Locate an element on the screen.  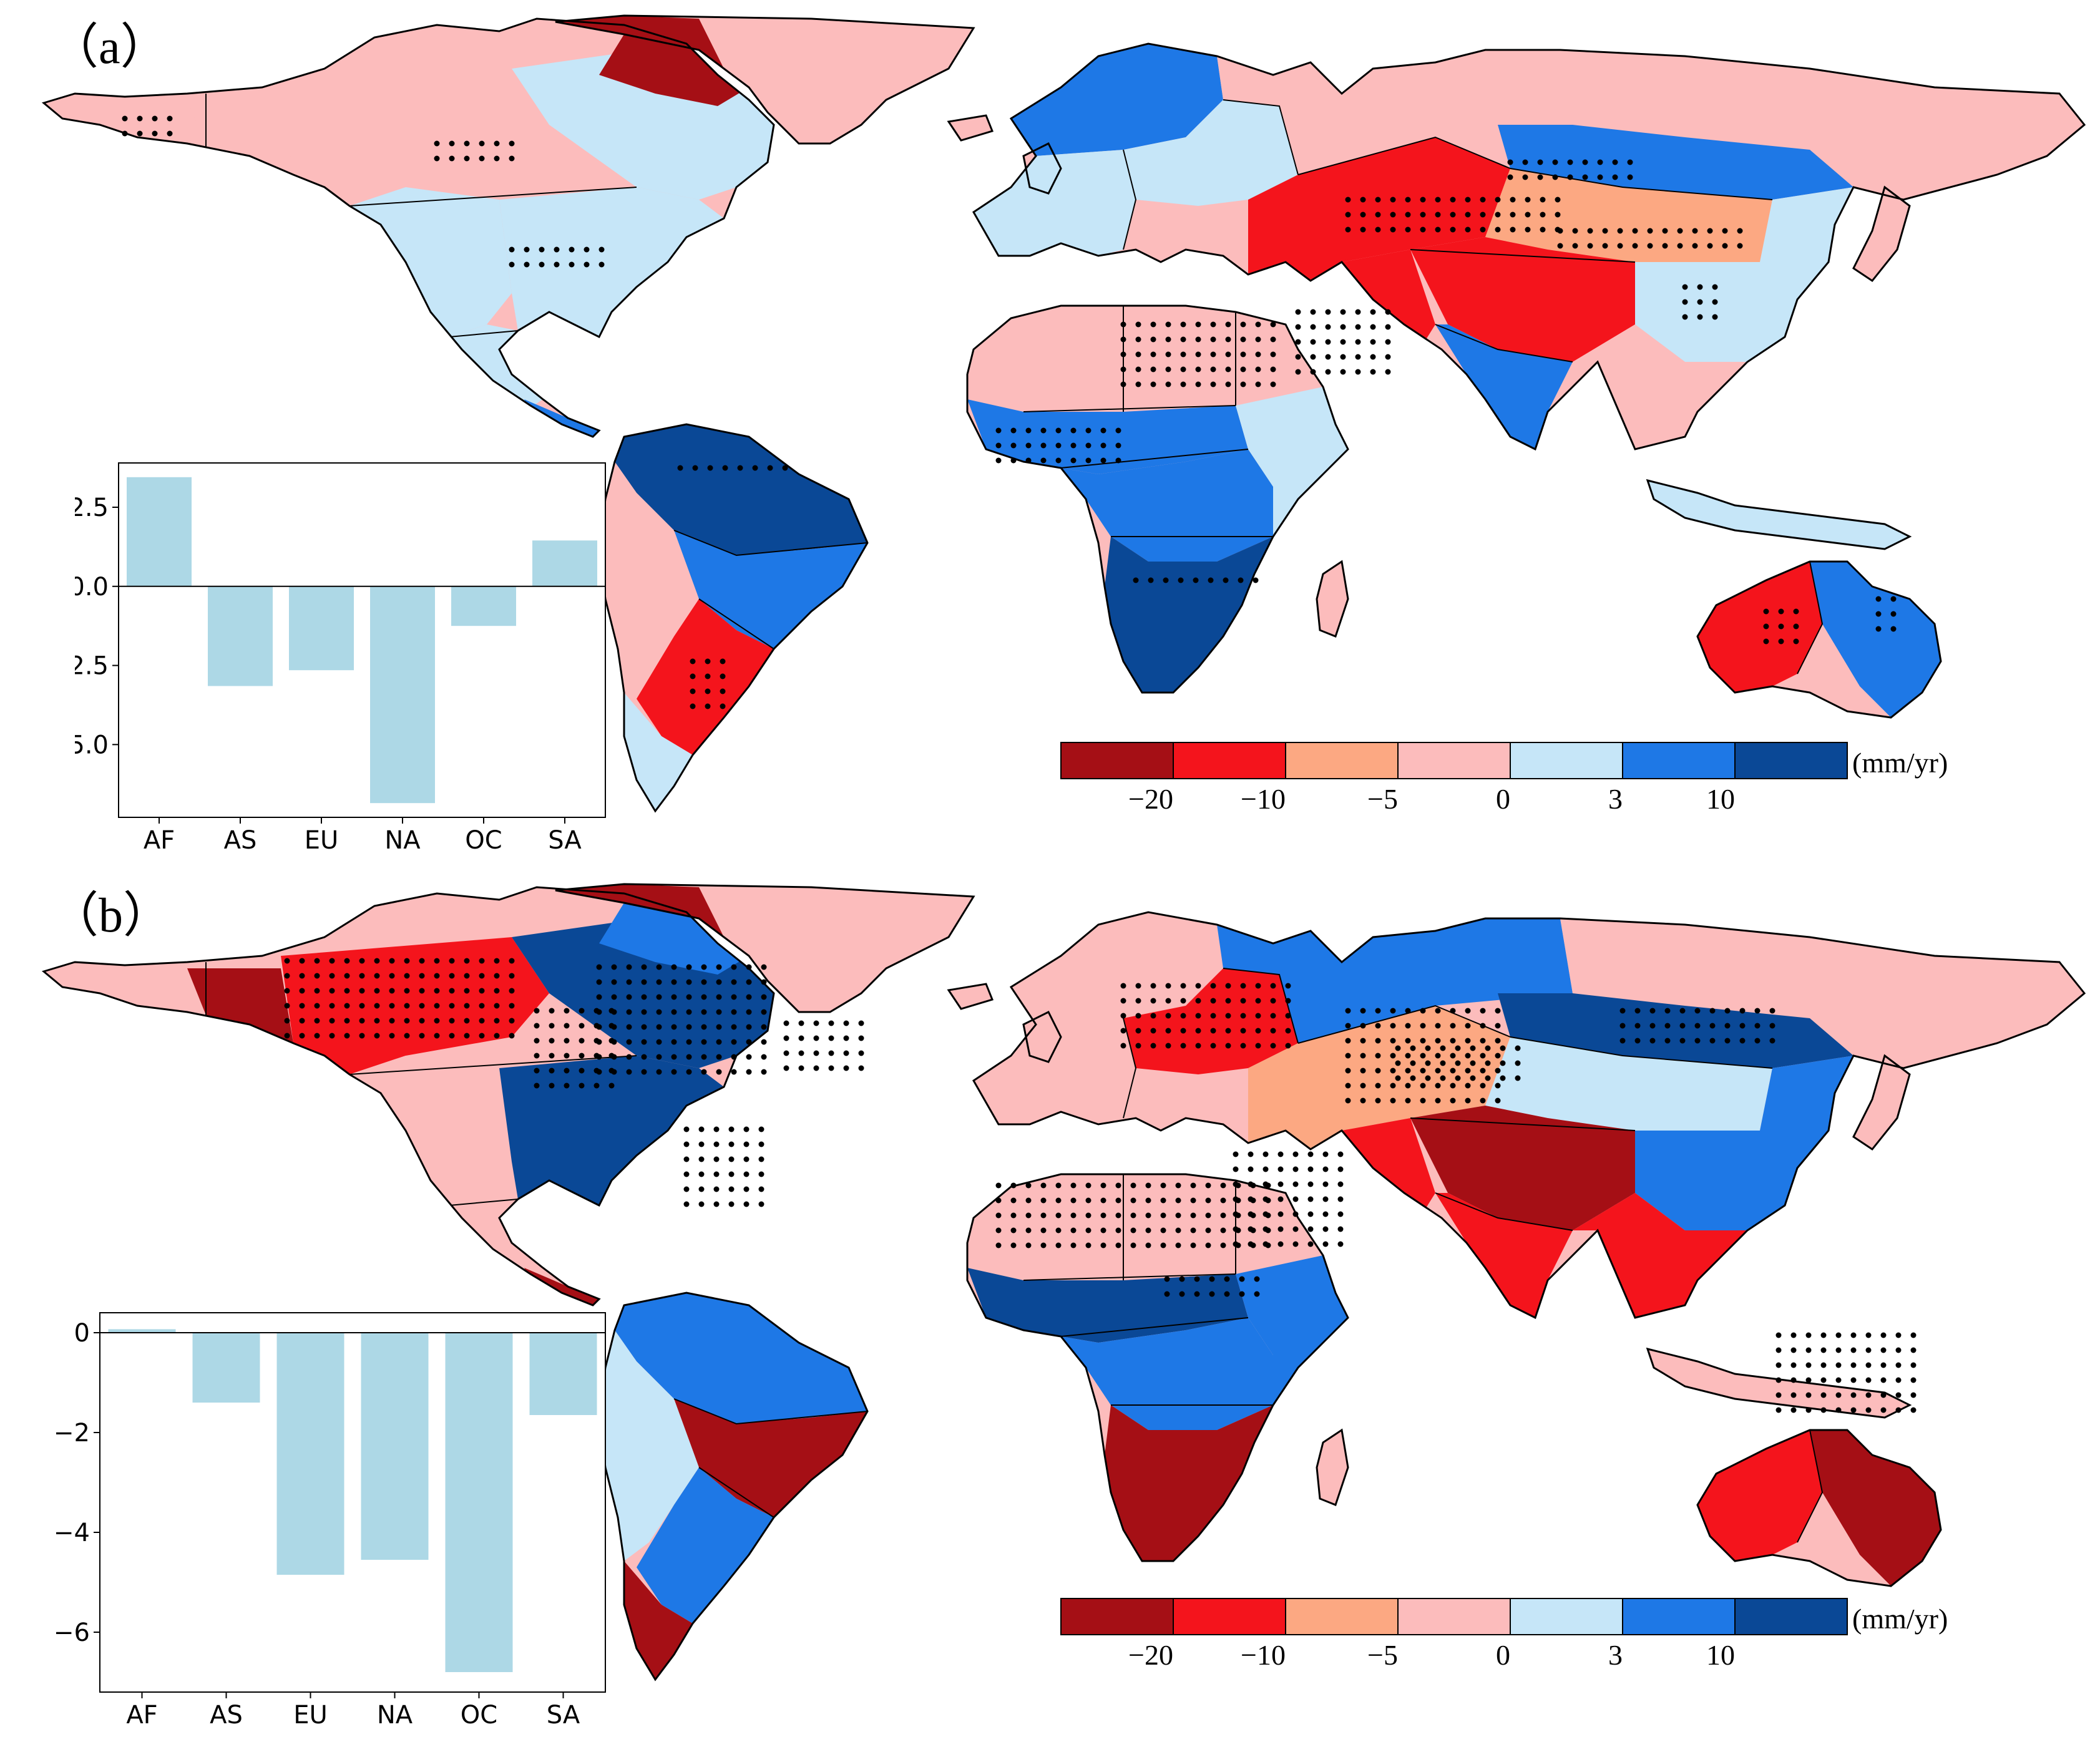
region-se-asia is located at coordinates (1660, 386).